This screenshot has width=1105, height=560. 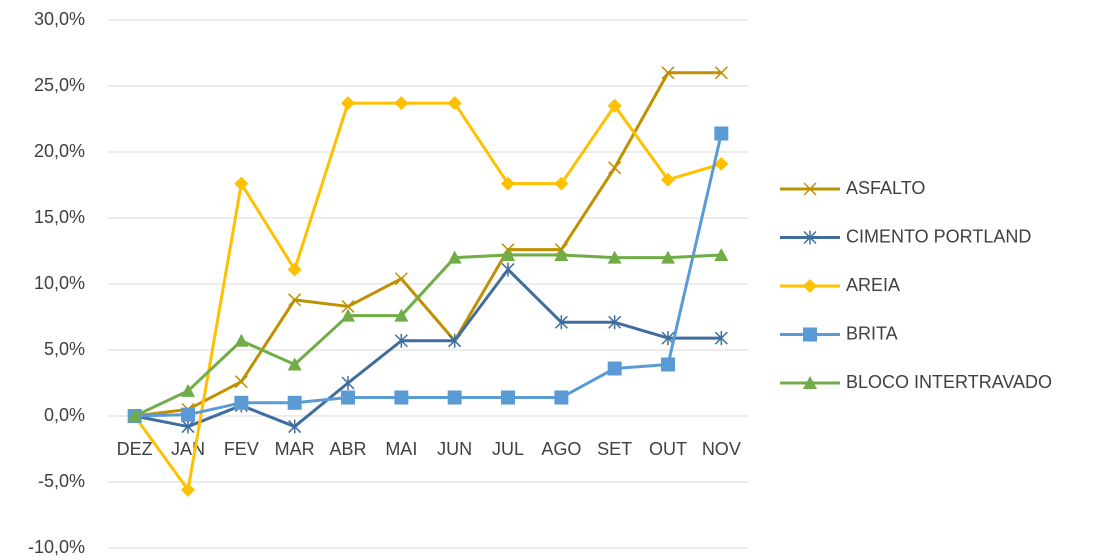 What do you see at coordinates (188, 449) in the screenshot?
I see `x-tick-label: JAN` at bounding box center [188, 449].